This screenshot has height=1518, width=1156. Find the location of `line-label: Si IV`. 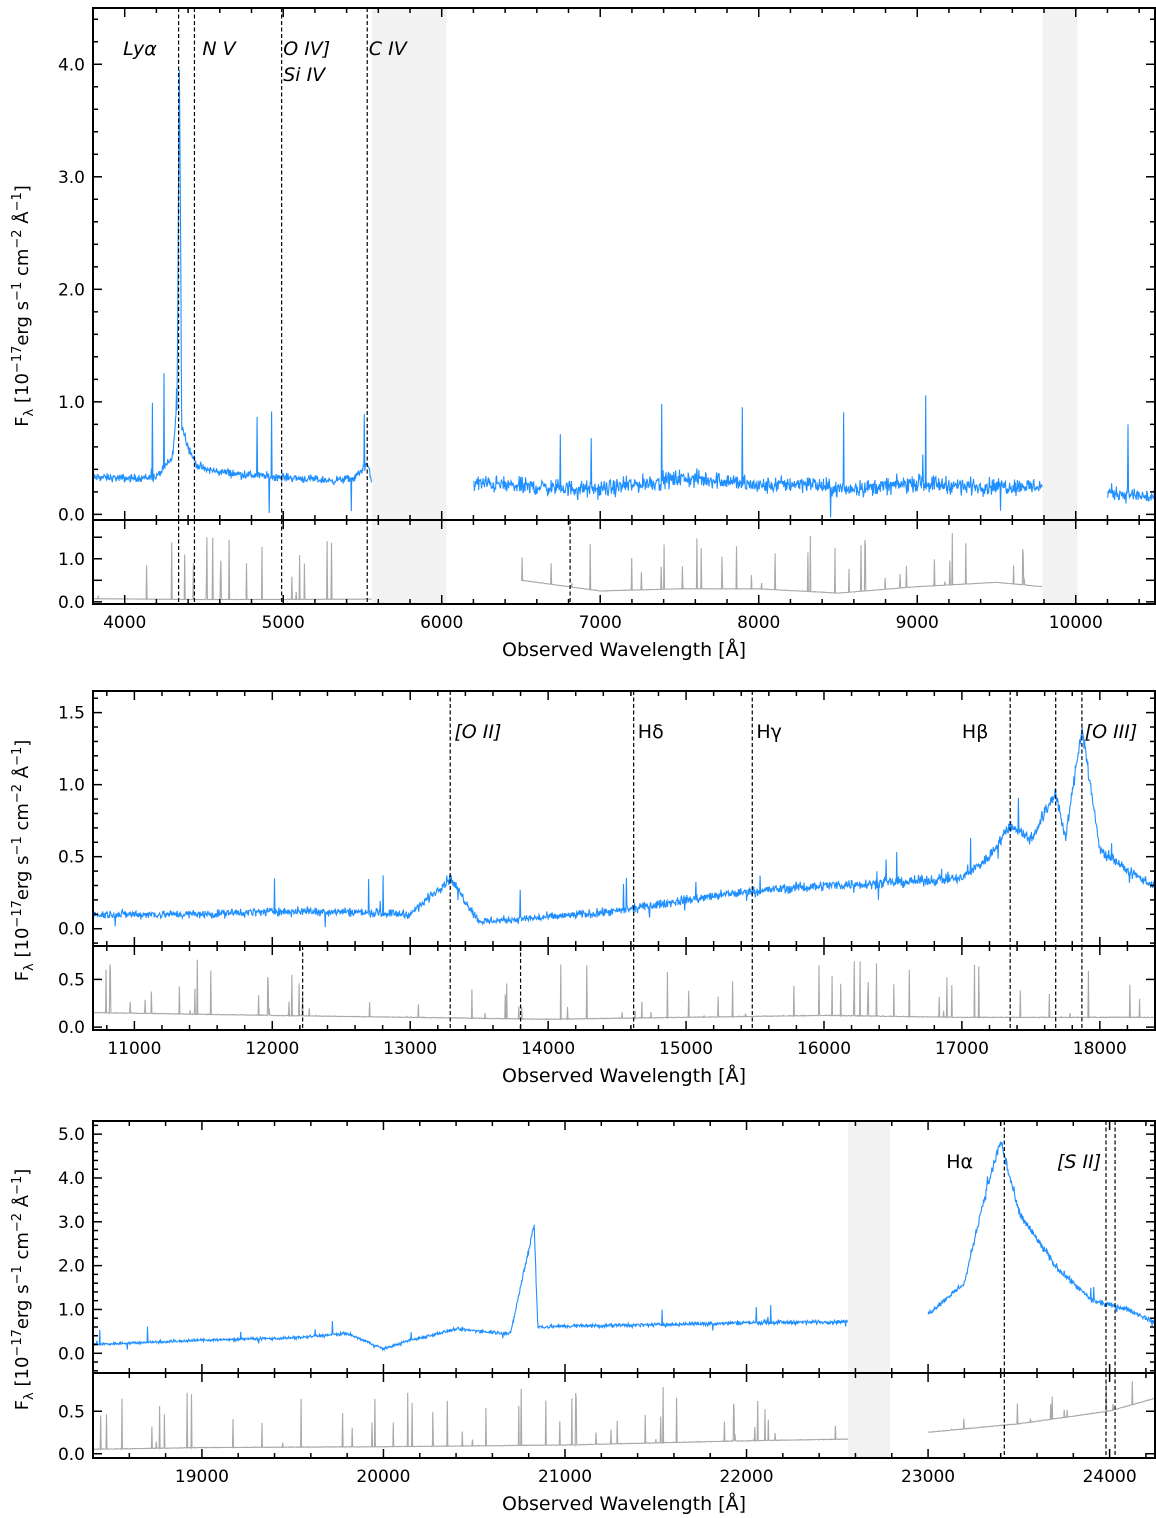

line-label: Si IV is located at coordinates (305, 75).